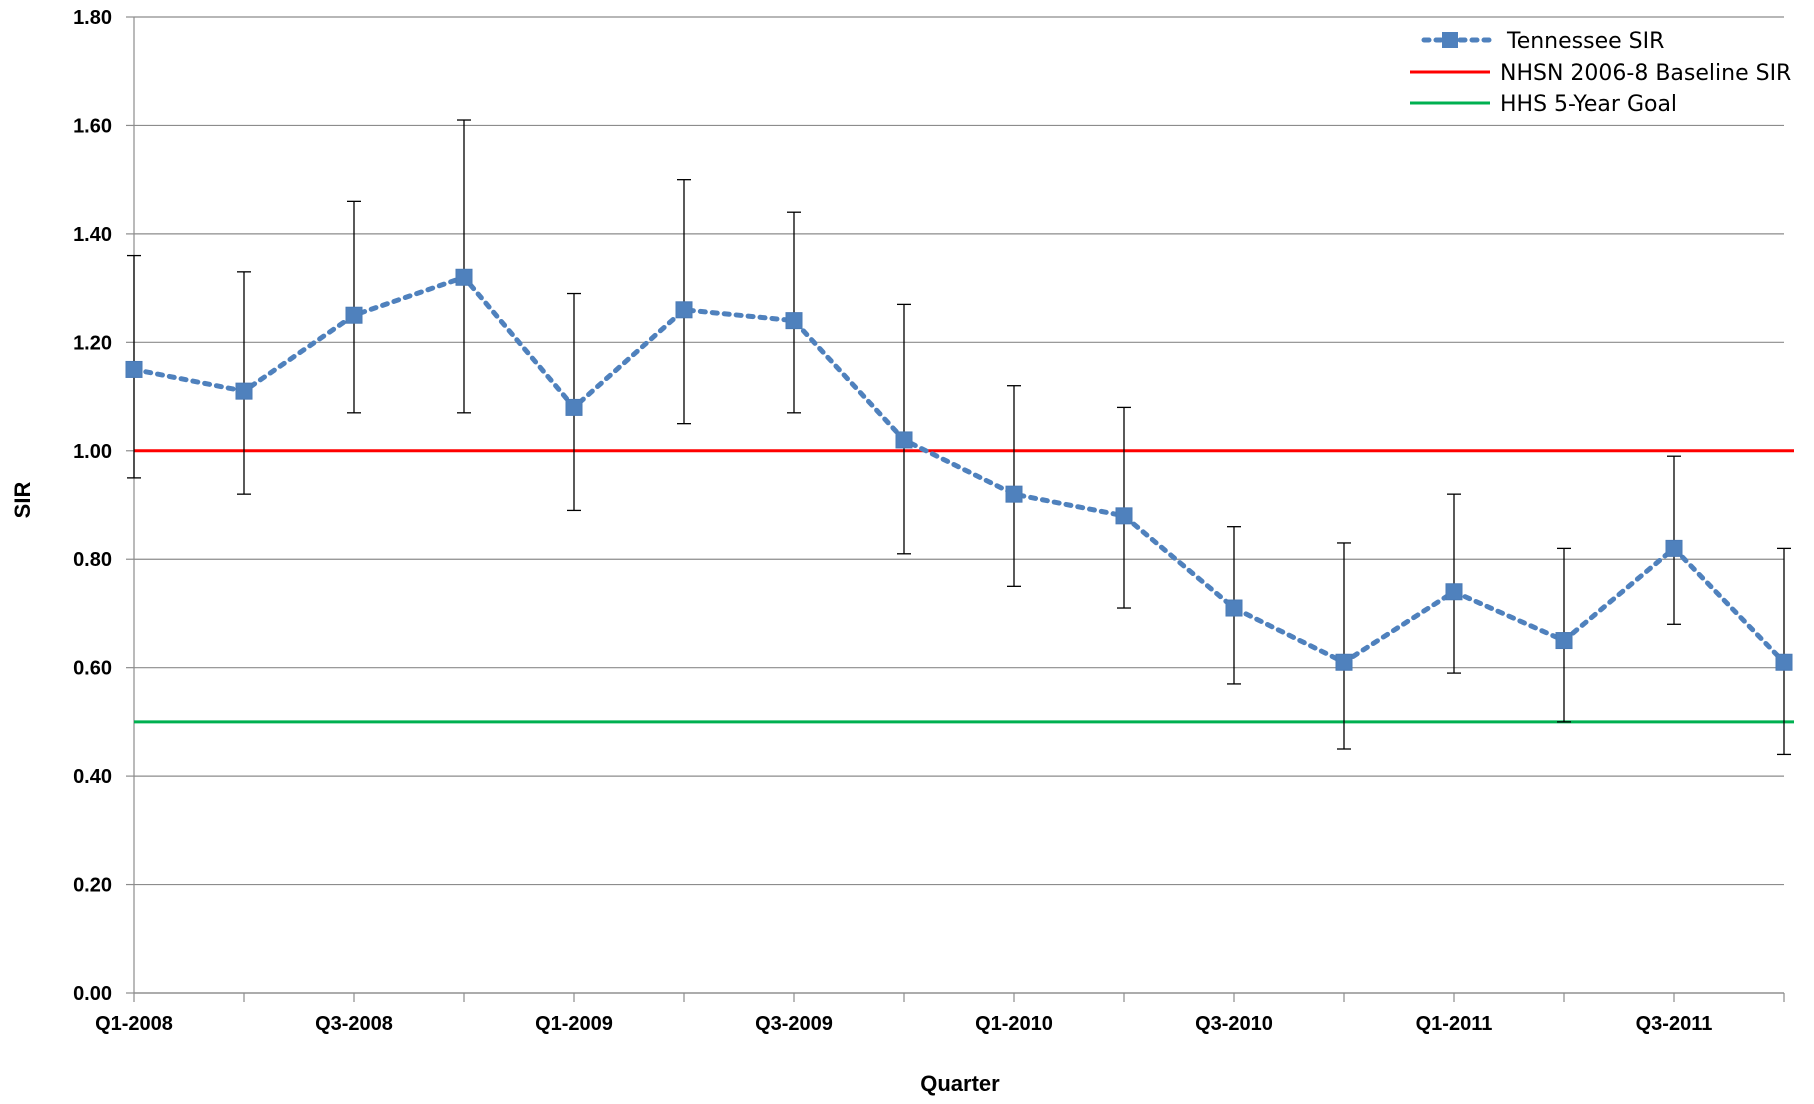 The image size is (1814, 1104). What do you see at coordinates (1674, 1024) in the screenshot?
I see `x-tick-label: Q3-2011` at bounding box center [1674, 1024].